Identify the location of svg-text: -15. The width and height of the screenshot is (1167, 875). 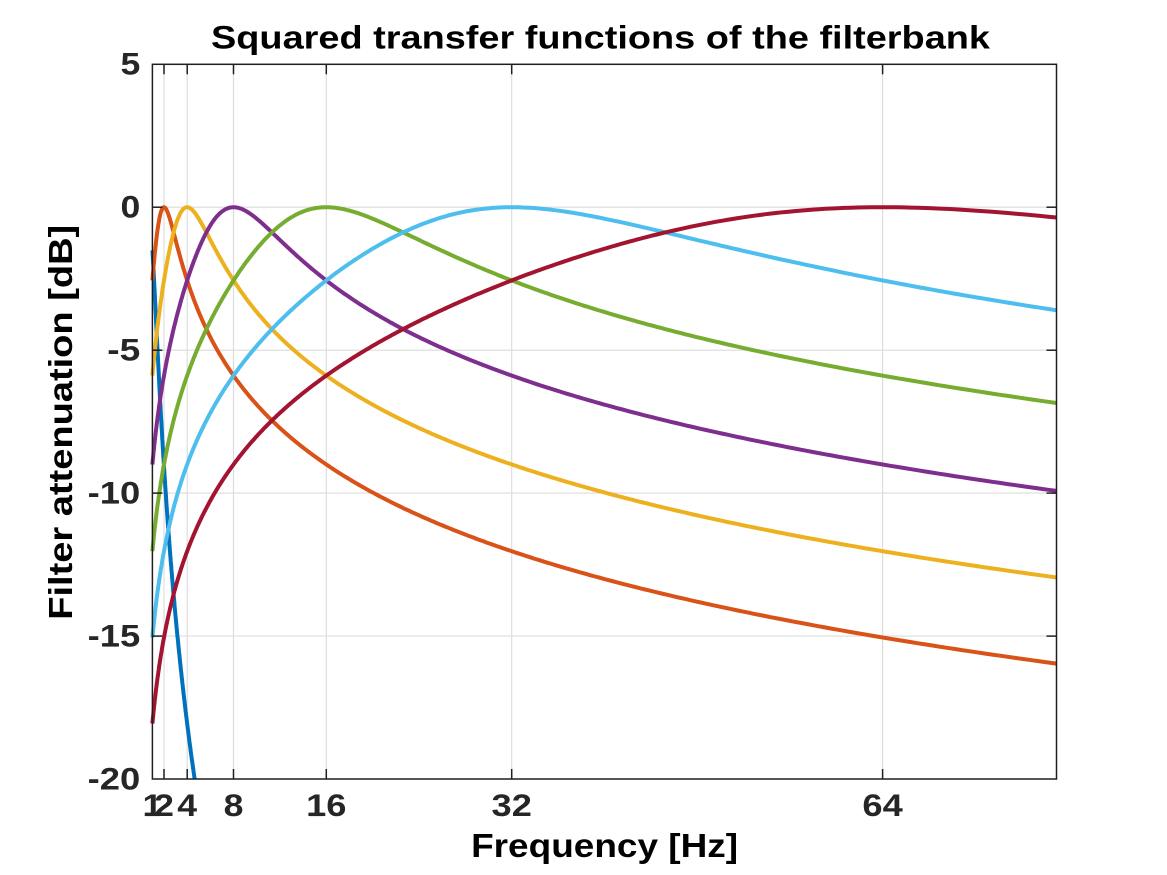
(114, 636).